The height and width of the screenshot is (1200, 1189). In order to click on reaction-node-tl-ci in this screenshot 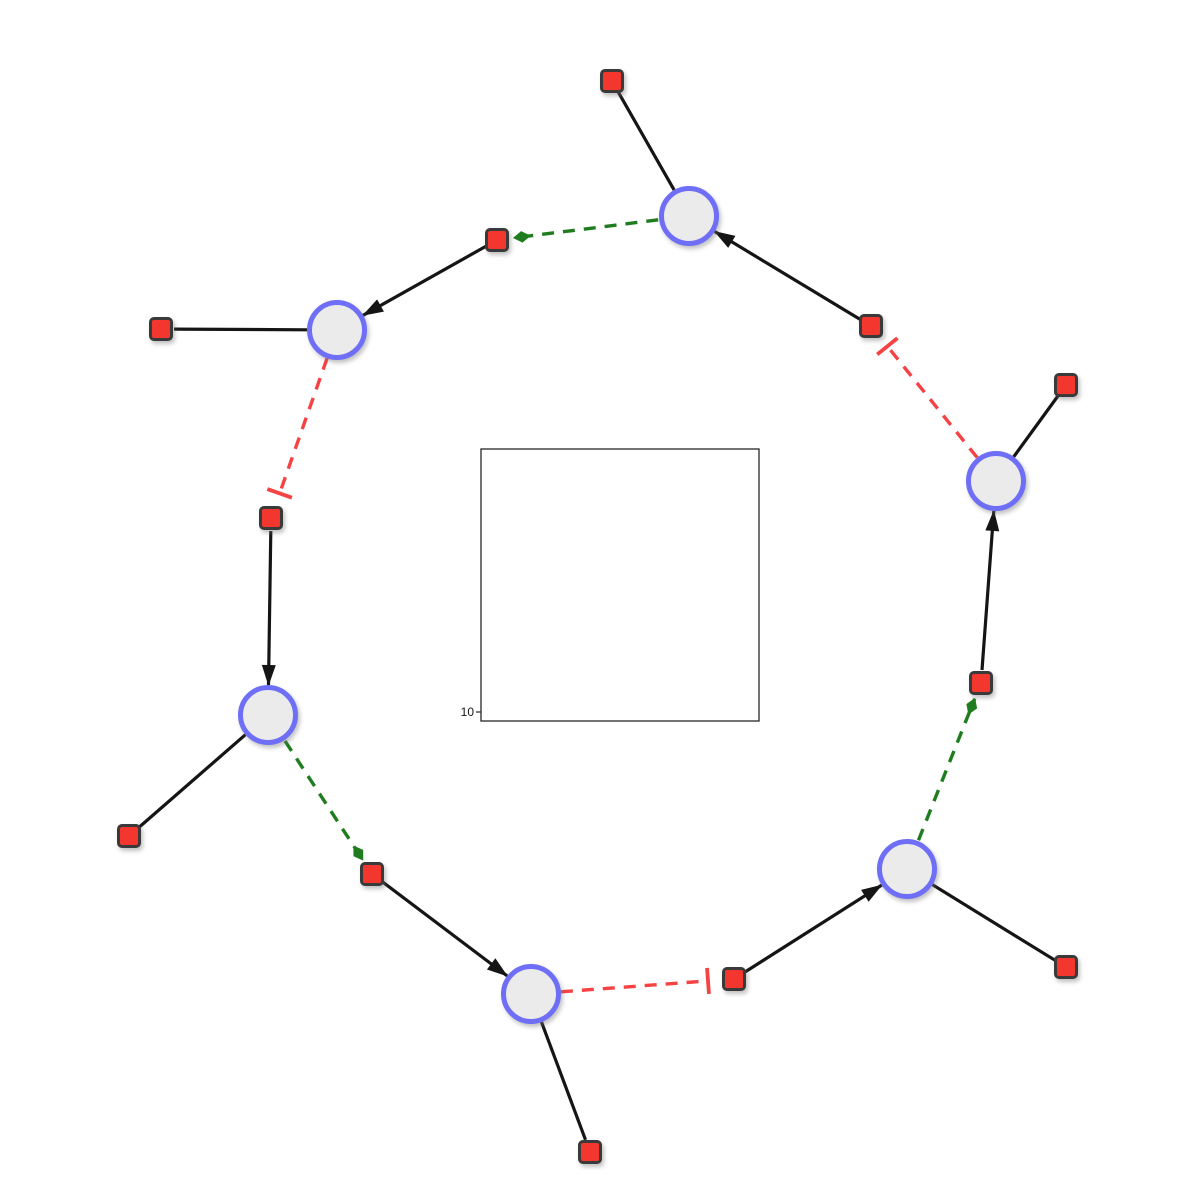, I will do `click(981, 683)`.